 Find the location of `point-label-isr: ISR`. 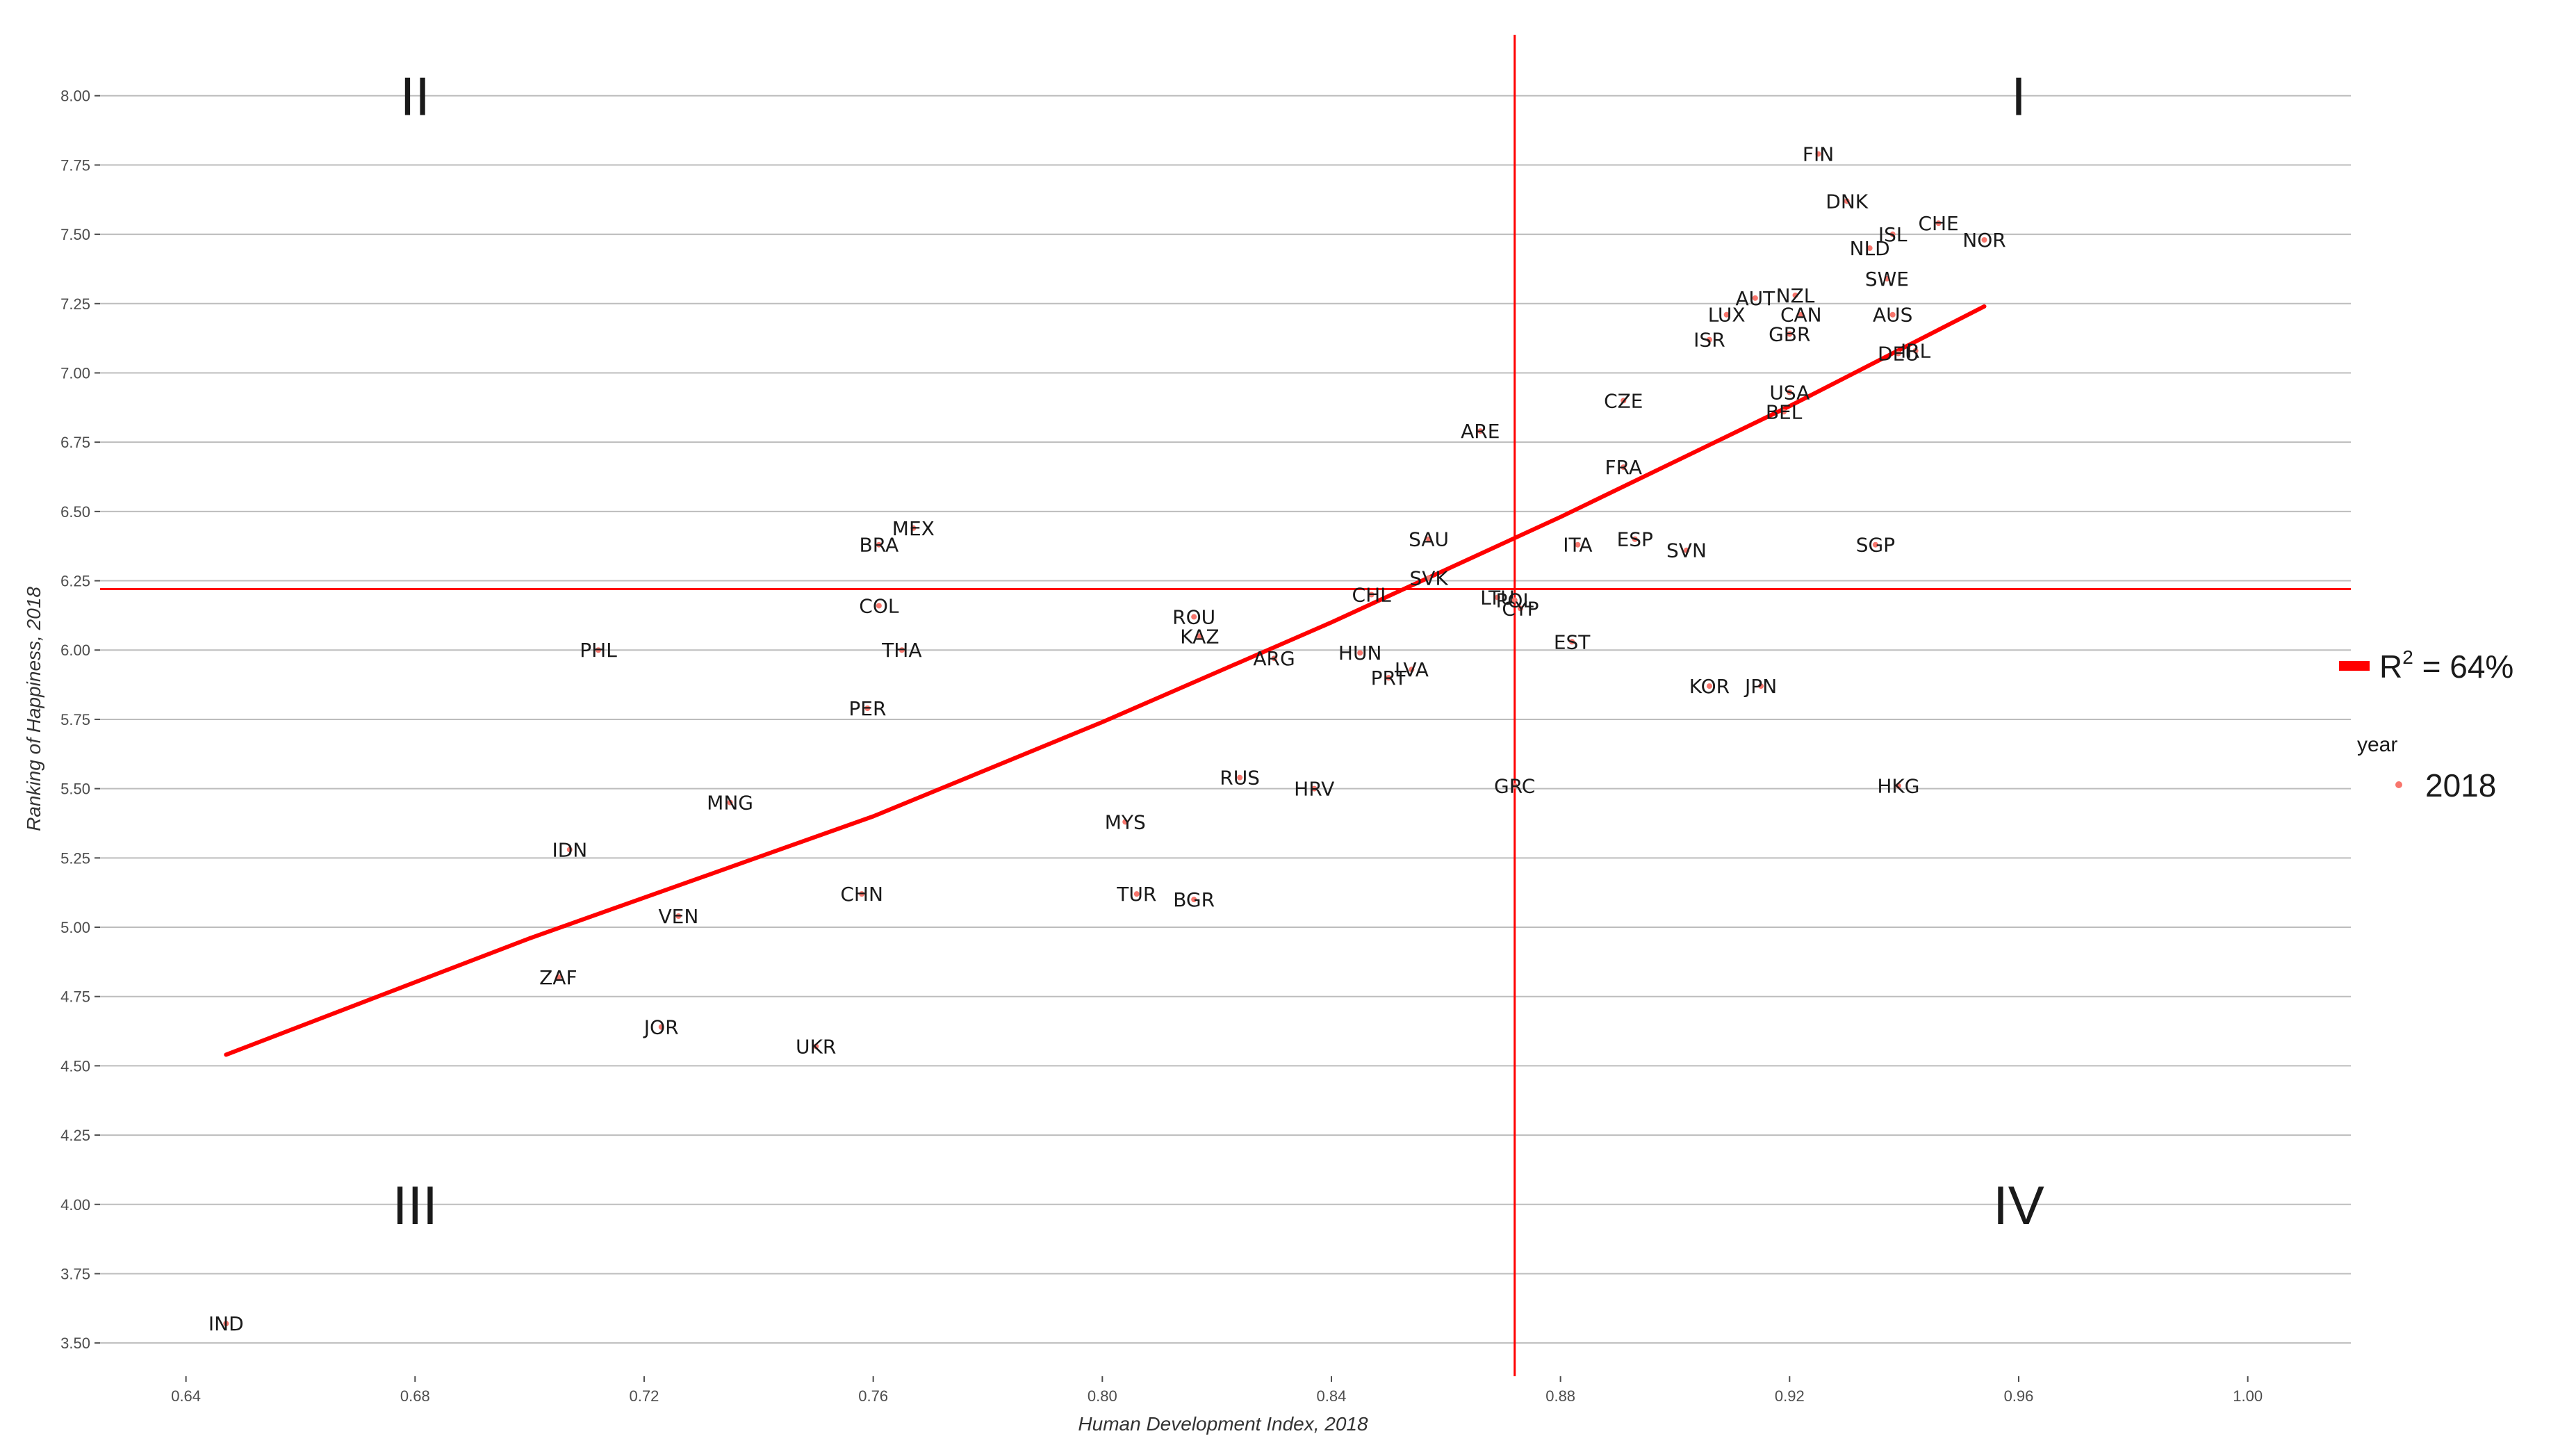

point-label-isr: ISR is located at coordinates (1709, 341).